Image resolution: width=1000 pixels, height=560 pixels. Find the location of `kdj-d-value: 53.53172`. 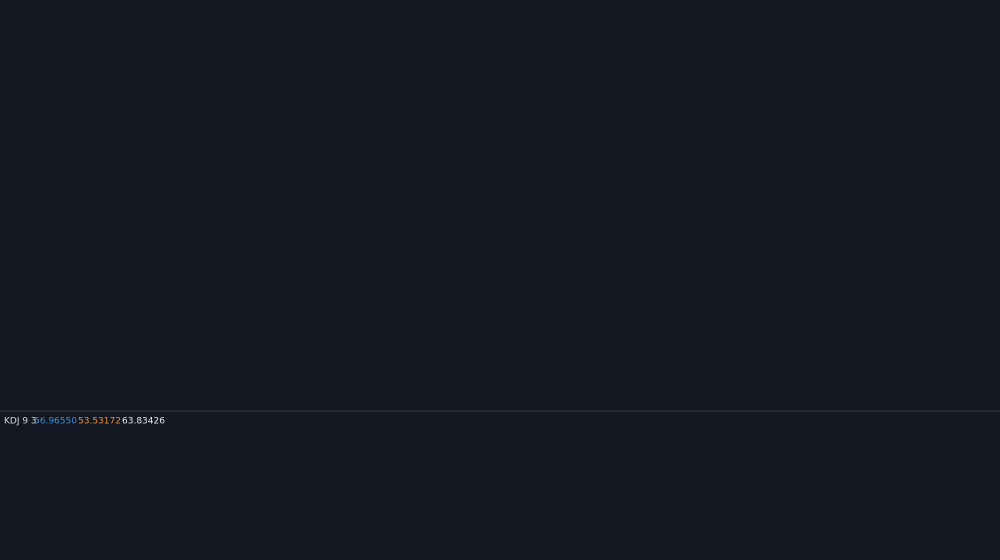

kdj-d-value: 53.53172 is located at coordinates (99, 422).